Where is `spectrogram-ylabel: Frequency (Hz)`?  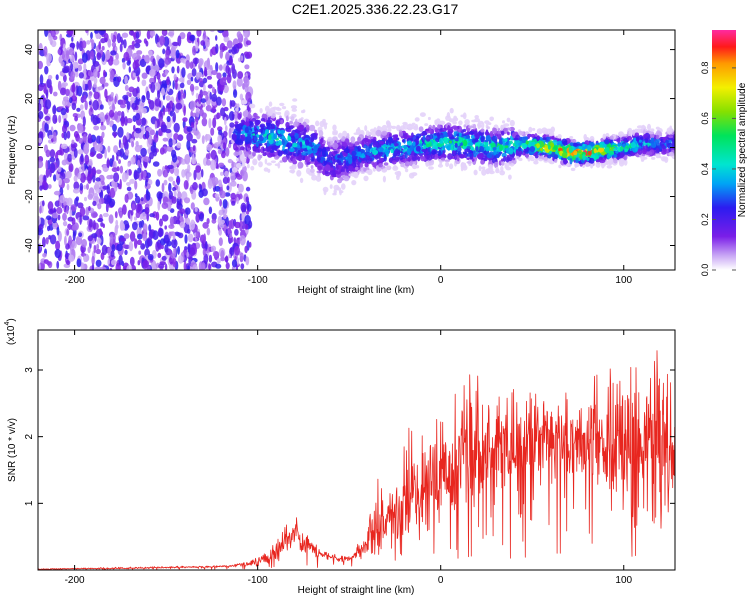 spectrogram-ylabel: Frequency (Hz) is located at coordinates (12, 150).